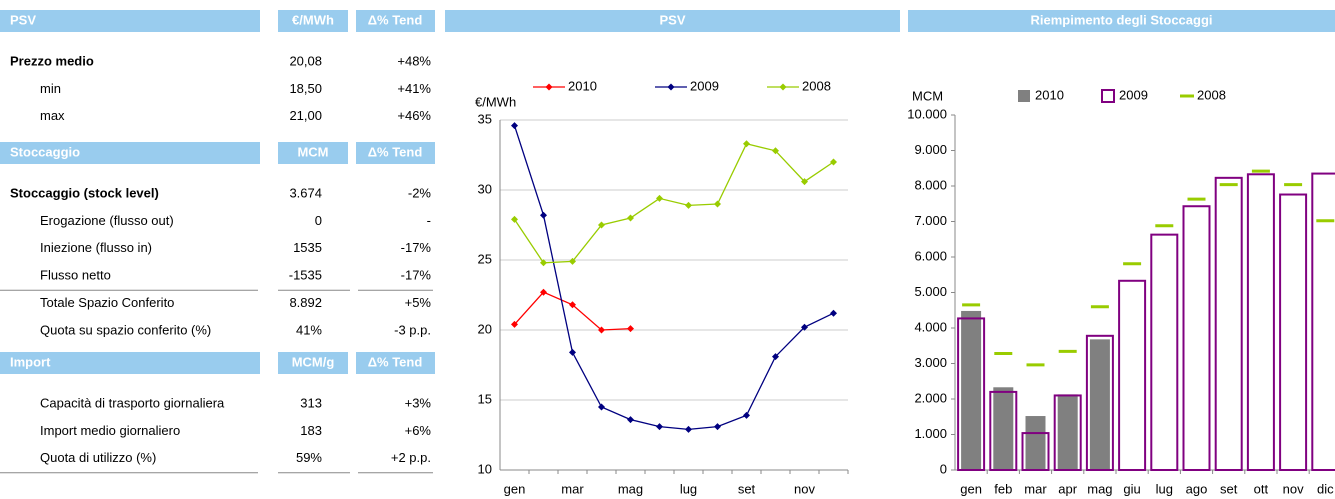  I want to click on row-change: -3 p.p., so click(412, 329).